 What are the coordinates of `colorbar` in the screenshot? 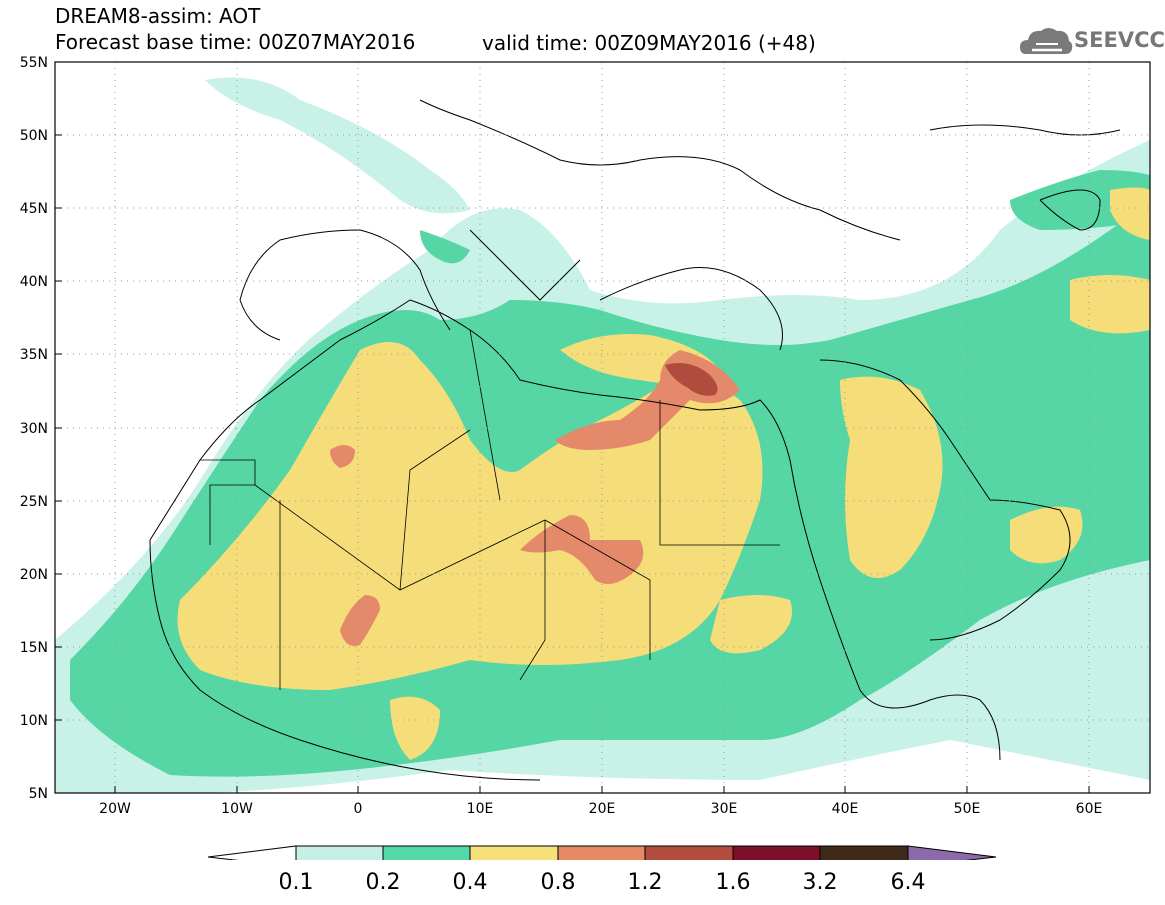 It's located at (602, 852).